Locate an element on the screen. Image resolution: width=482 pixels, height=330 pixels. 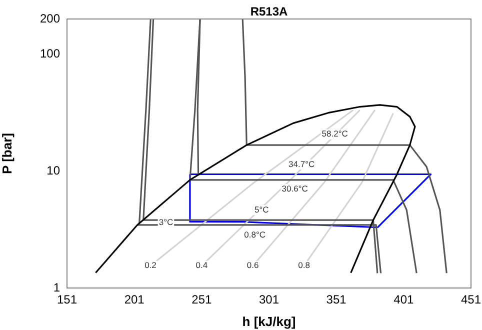
x-tick-label: 151 is located at coordinates (67, 299).